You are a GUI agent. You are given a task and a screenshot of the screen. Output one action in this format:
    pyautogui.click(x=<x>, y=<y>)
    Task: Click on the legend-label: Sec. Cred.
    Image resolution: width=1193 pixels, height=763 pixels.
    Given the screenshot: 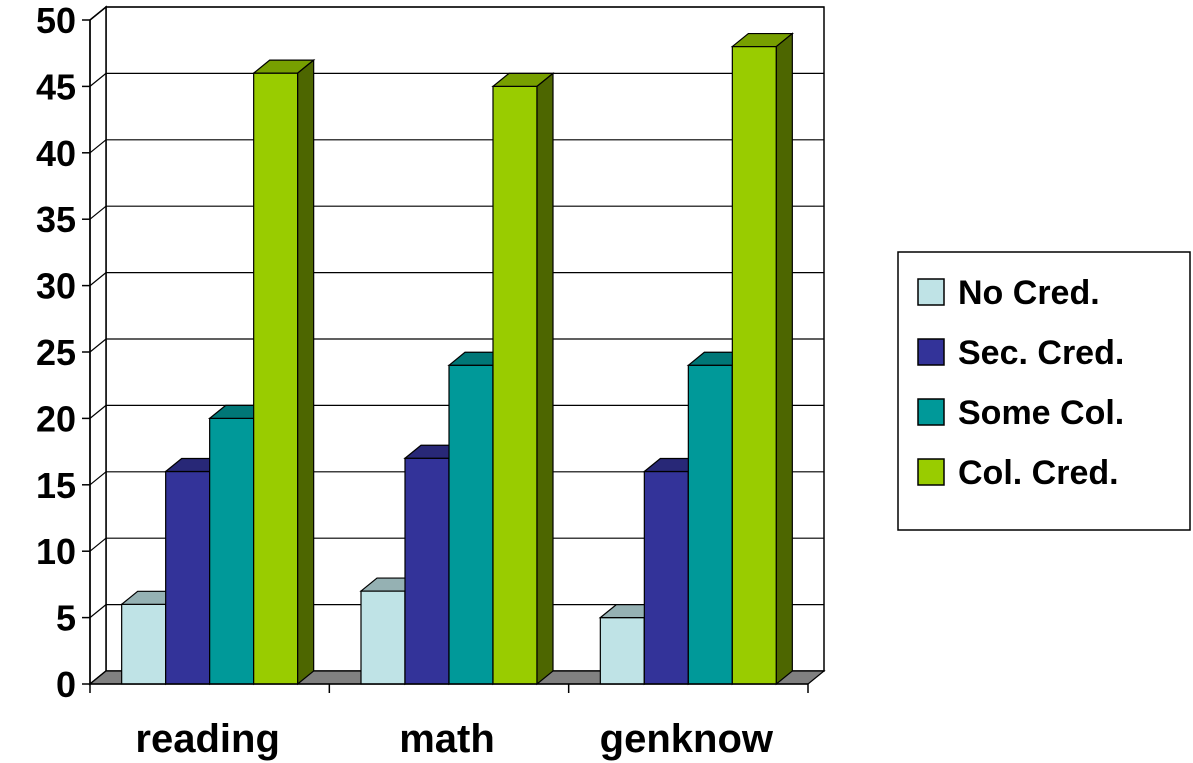 What is the action you would take?
    pyautogui.click(x=1041, y=353)
    